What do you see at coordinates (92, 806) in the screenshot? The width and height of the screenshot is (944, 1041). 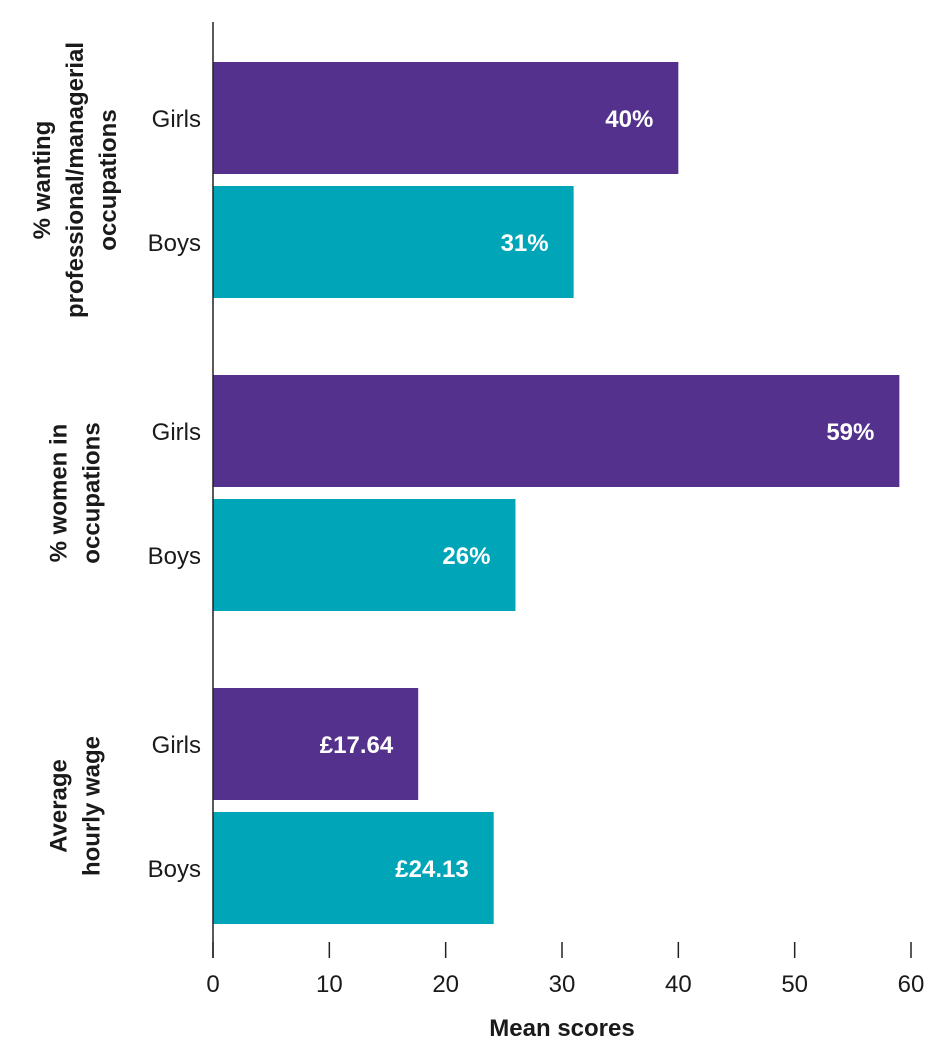 I see `group-label-g3-line2: hourly wage` at bounding box center [92, 806].